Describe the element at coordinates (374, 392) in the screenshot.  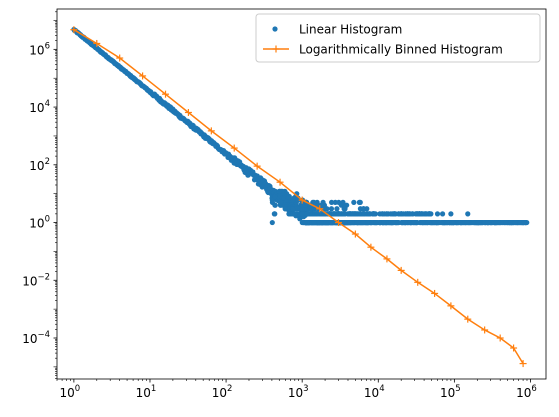
I see `x-tick-label: 10⁴` at that location.